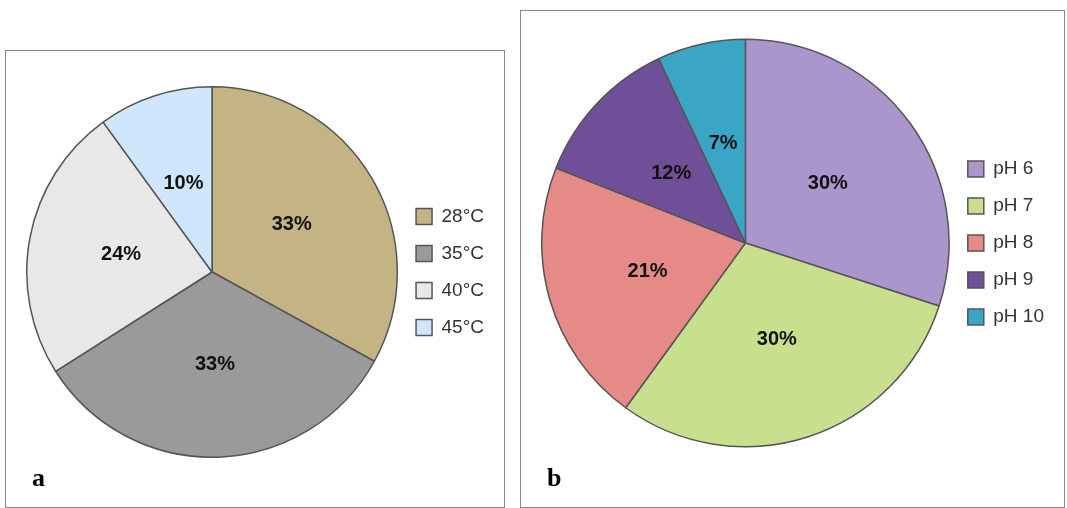 The height and width of the screenshot is (508, 1067). Describe the element at coordinates (1013, 205) in the screenshot. I see `legend-label: pH 7` at that location.